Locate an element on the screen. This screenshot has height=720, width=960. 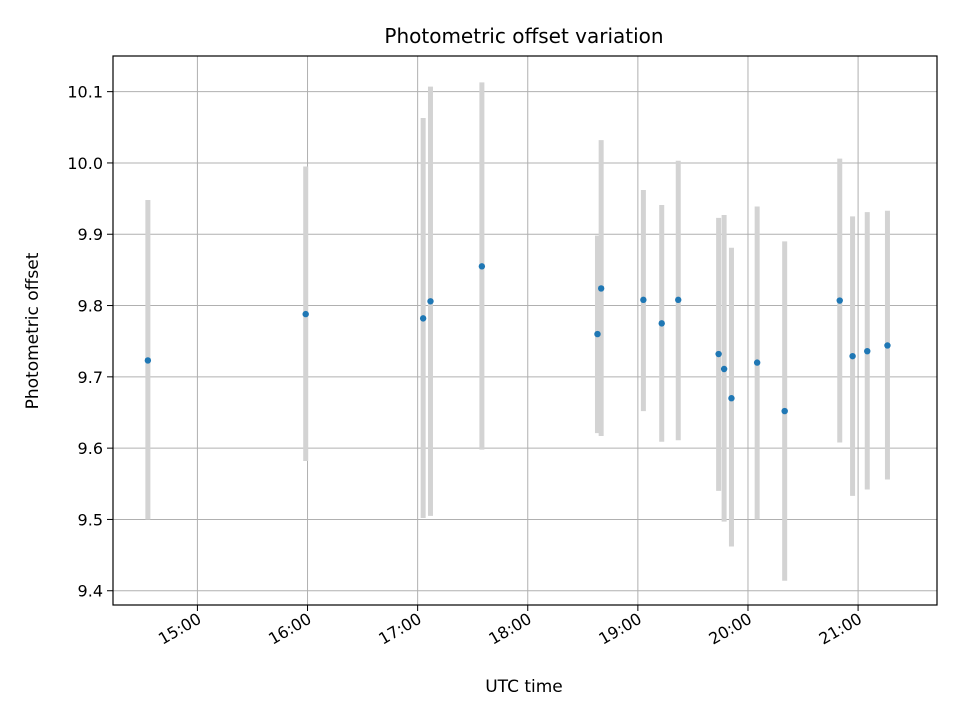
y-axis-ticks: 9.4 9.5 9.6 9.7 9.8 9.9 10.0 10.1 is located at coordinates (90, 342).